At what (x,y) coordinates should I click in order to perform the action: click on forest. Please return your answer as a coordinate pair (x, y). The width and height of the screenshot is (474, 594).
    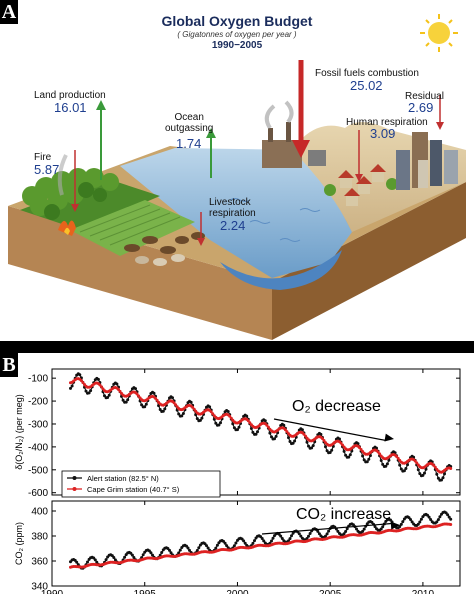
    Looking at the image, I should click on (107, 205).